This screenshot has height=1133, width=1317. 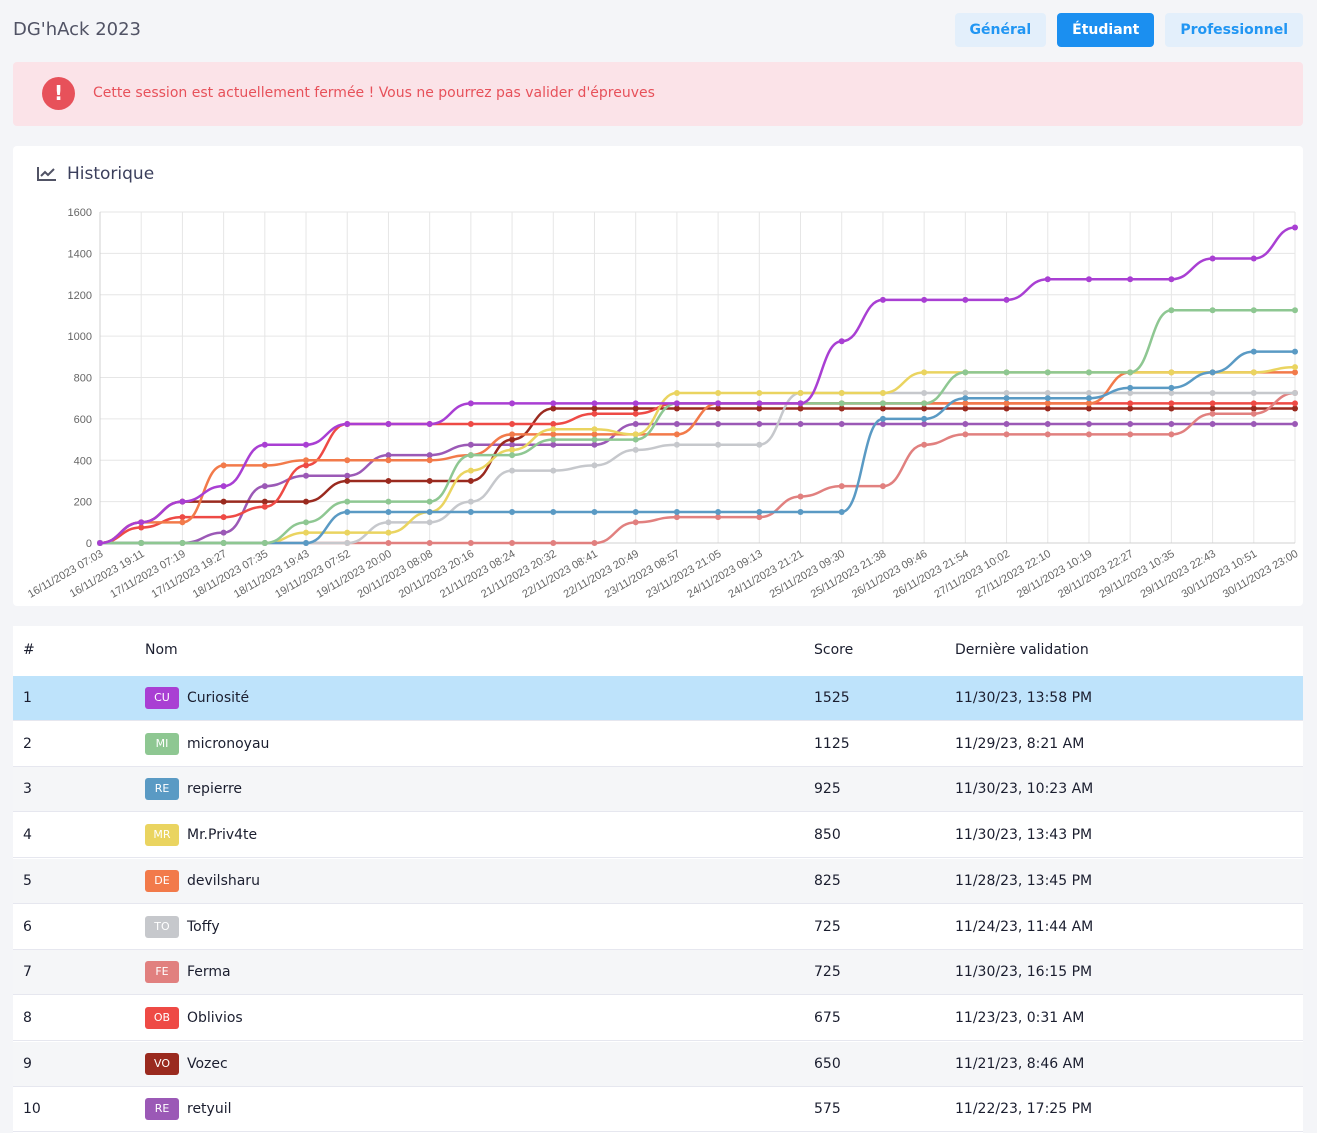 I want to click on card-title: Historique, so click(x=111, y=174).